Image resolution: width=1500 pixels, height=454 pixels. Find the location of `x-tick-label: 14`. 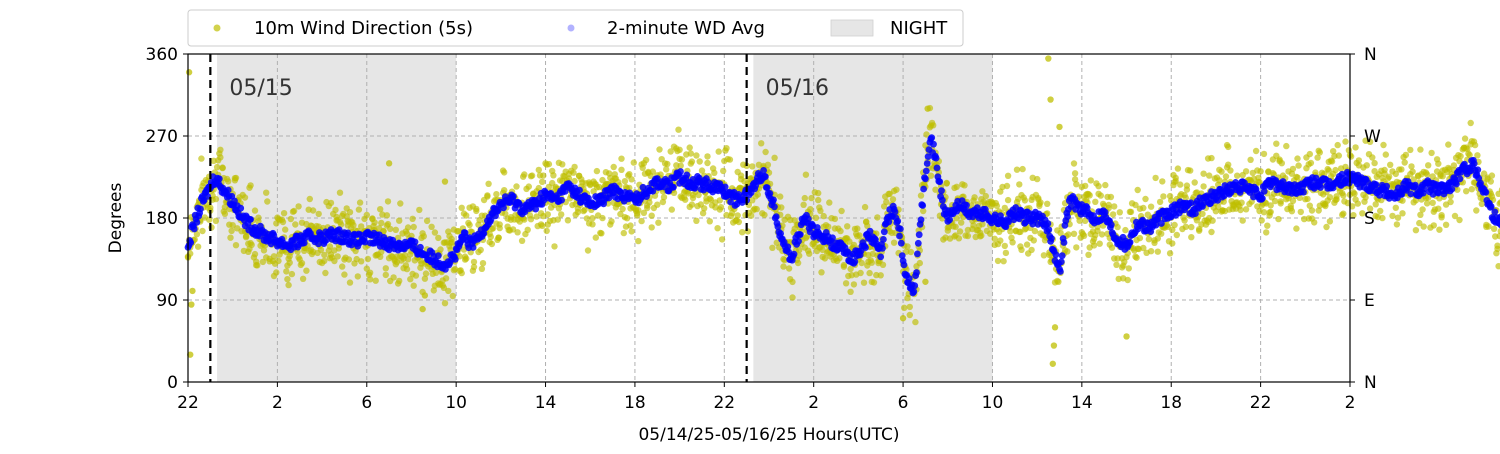

x-tick-label: 14 is located at coordinates (546, 403).